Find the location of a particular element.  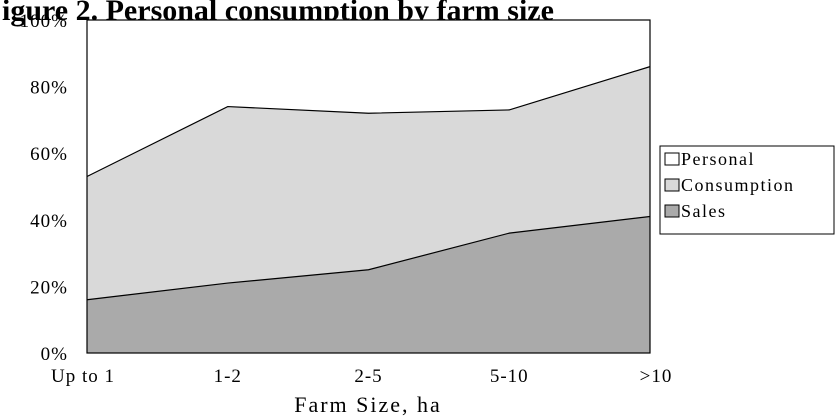

y-tick-label: 60% is located at coordinates (49, 154).